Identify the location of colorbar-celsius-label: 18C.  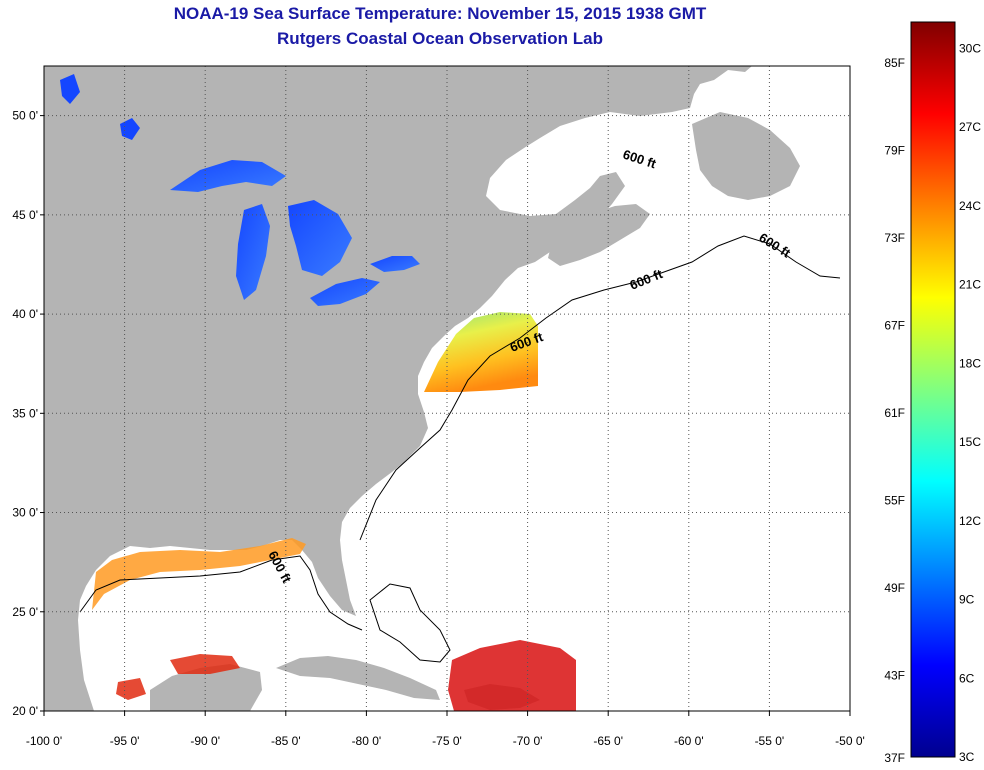
(970, 363).